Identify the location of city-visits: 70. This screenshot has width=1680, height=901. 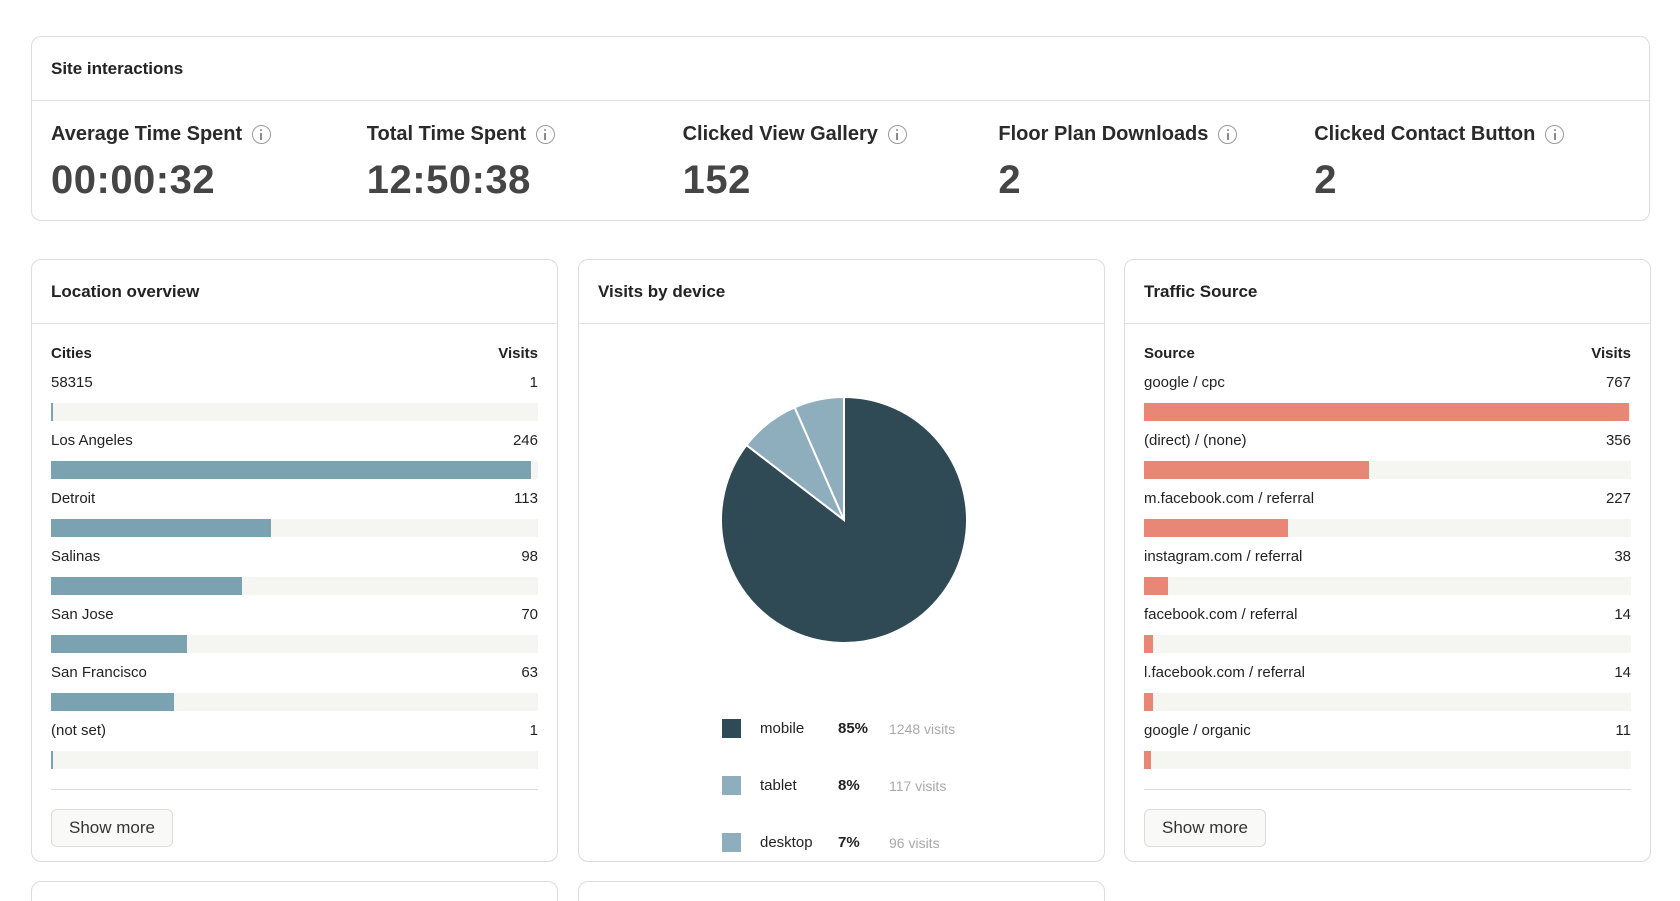
(529, 614).